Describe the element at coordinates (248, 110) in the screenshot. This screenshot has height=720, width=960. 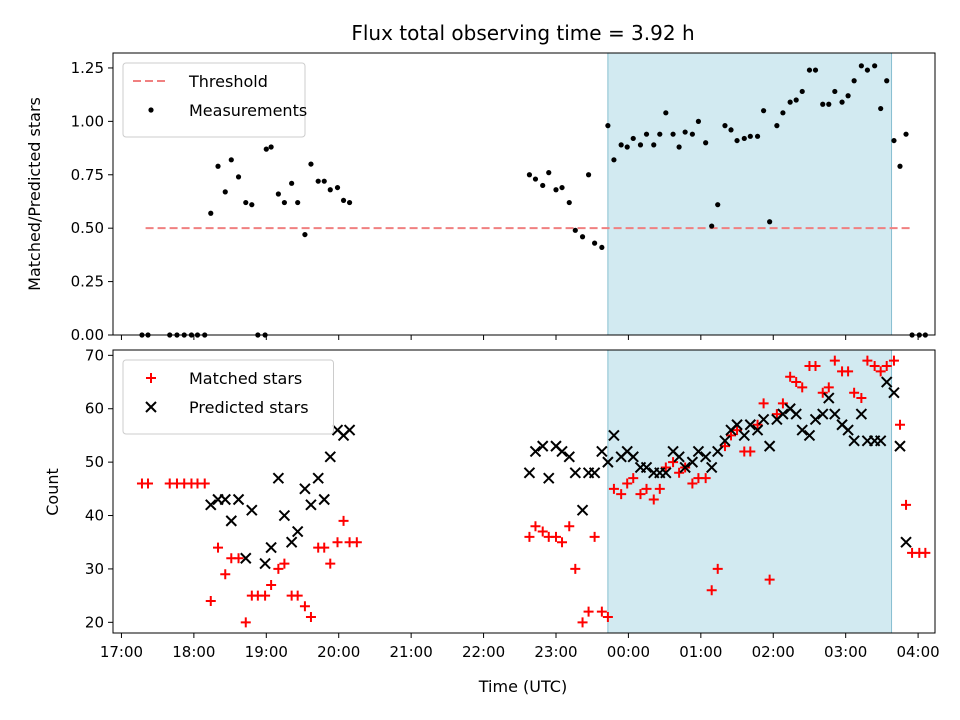
I see `legend-label: Measurements` at that location.